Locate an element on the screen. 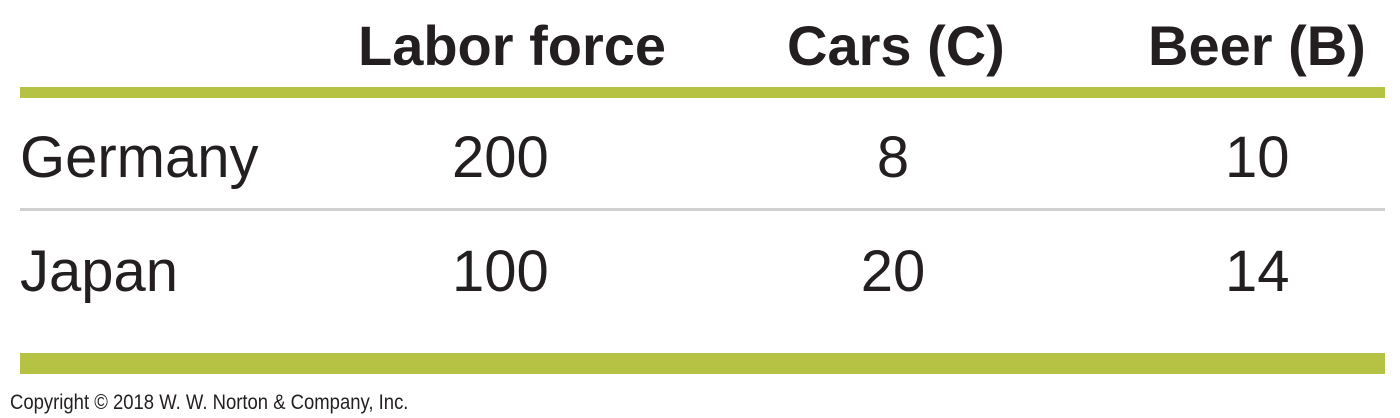  row-label-country: Japan is located at coordinates (99, 271).